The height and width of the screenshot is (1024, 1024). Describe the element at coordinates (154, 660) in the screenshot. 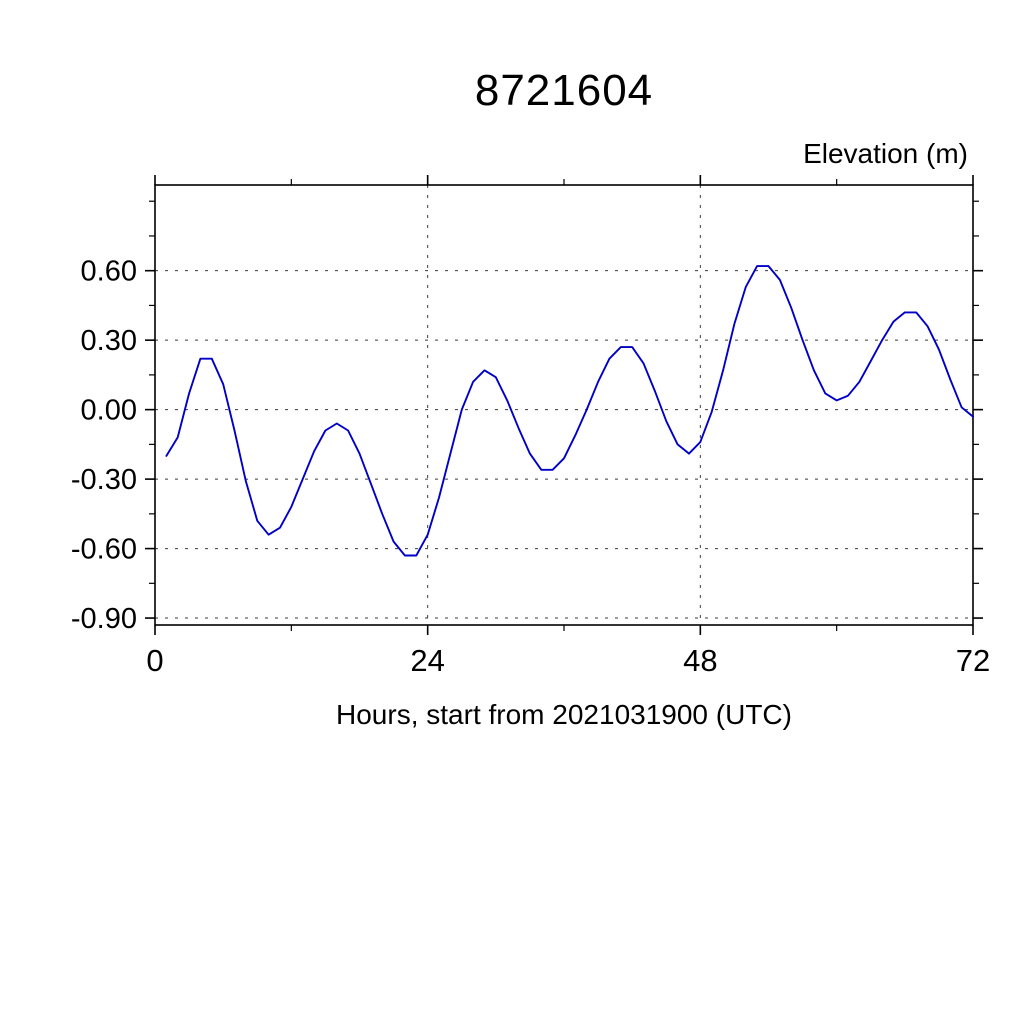

I see `x-tick-label: 0` at that location.